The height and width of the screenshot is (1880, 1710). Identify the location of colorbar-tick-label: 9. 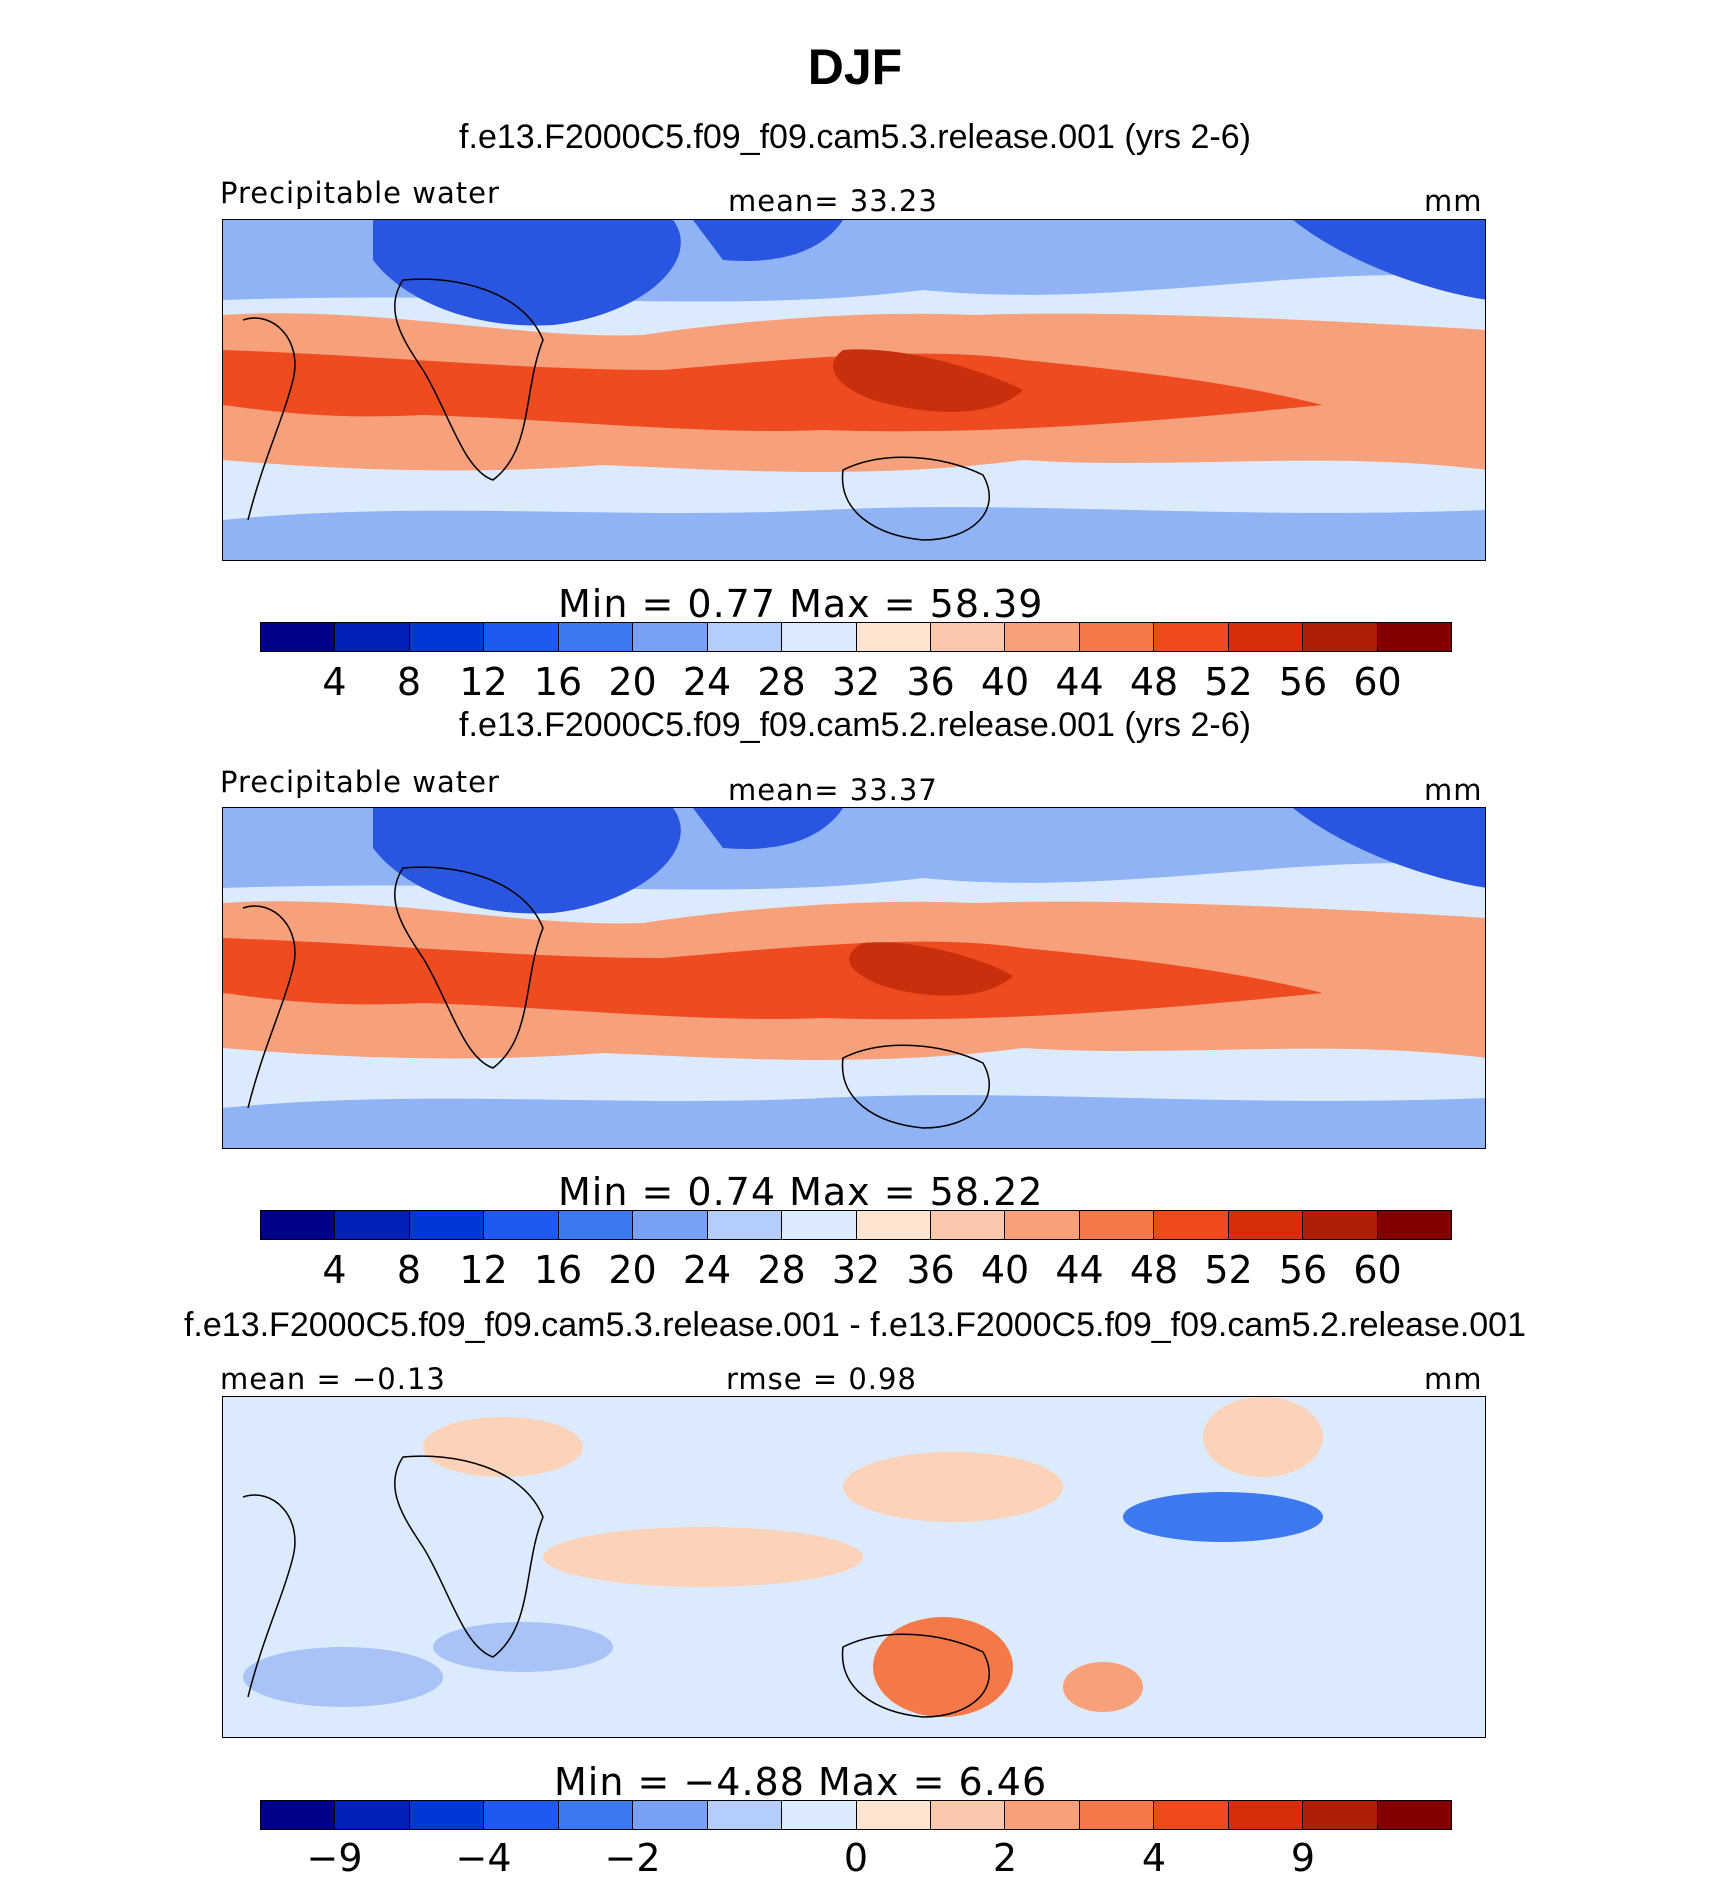
(1303, 1858).